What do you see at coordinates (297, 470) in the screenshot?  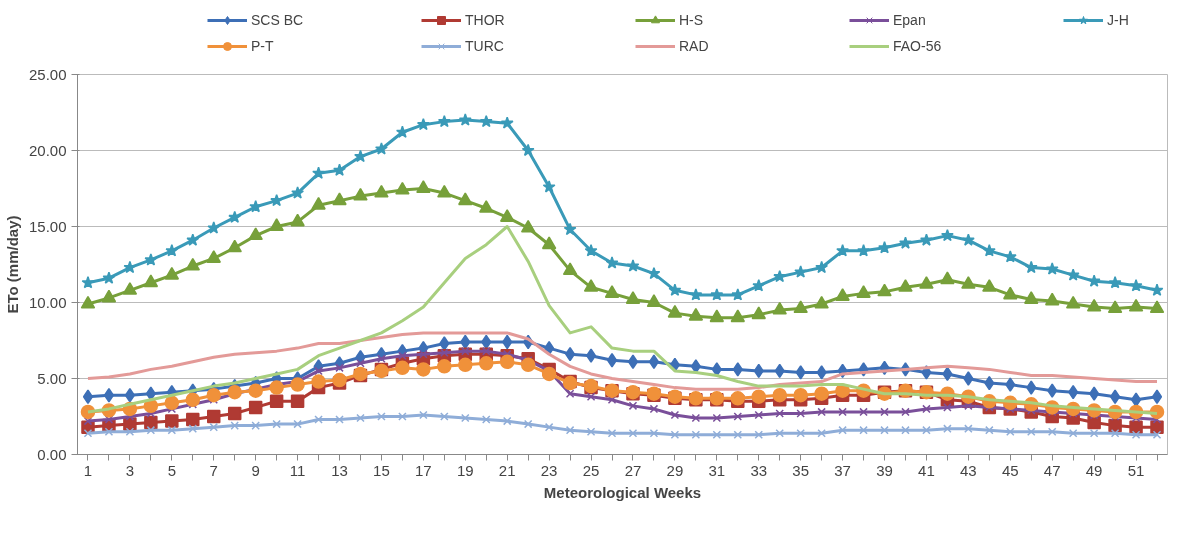 I see `x-tick-label: 11` at bounding box center [297, 470].